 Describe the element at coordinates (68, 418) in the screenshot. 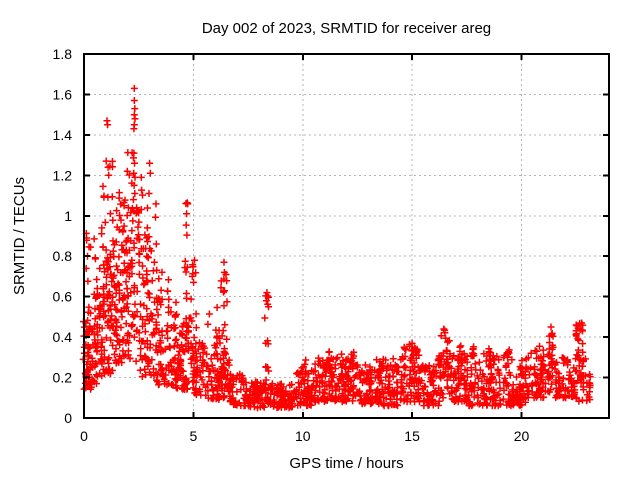

I see `y-tick-label: 0` at that location.